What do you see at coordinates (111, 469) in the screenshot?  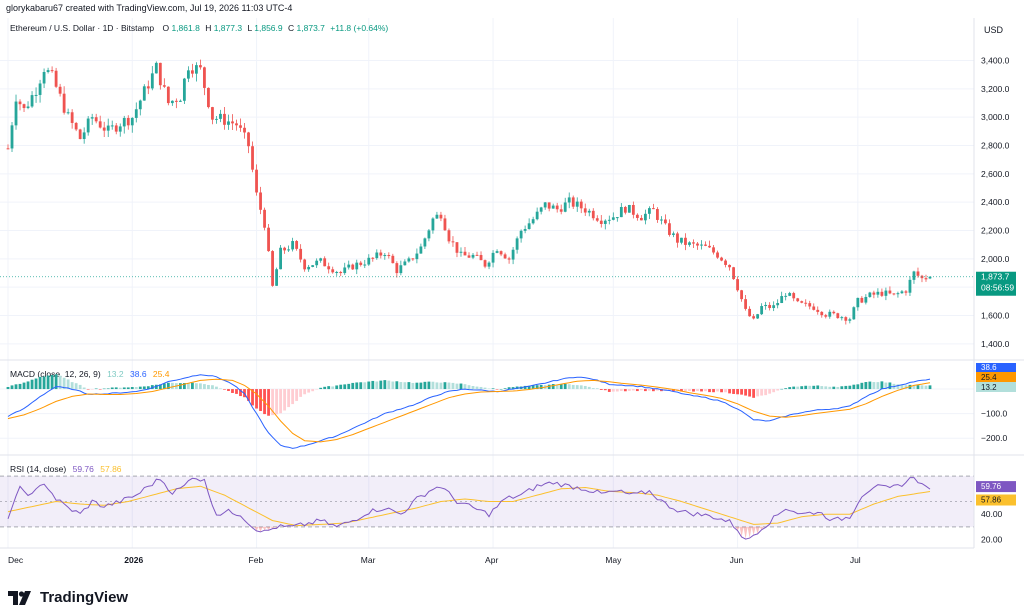 I see `rsi-ma-value: 57.86` at bounding box center [111, 469].